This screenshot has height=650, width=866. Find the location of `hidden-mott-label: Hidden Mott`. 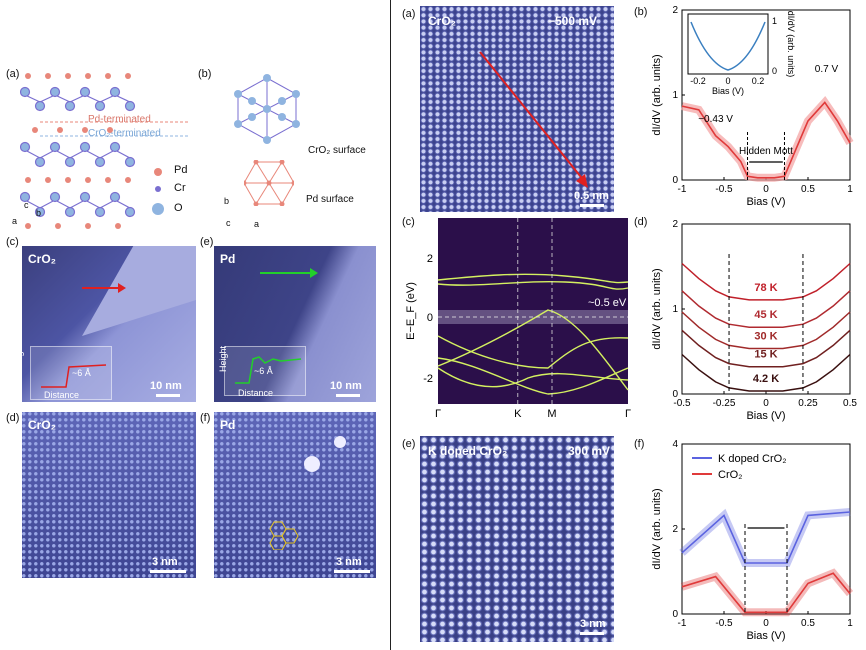

hidden-mott-label: Hidden Mott is located at coordinates (766, 151).